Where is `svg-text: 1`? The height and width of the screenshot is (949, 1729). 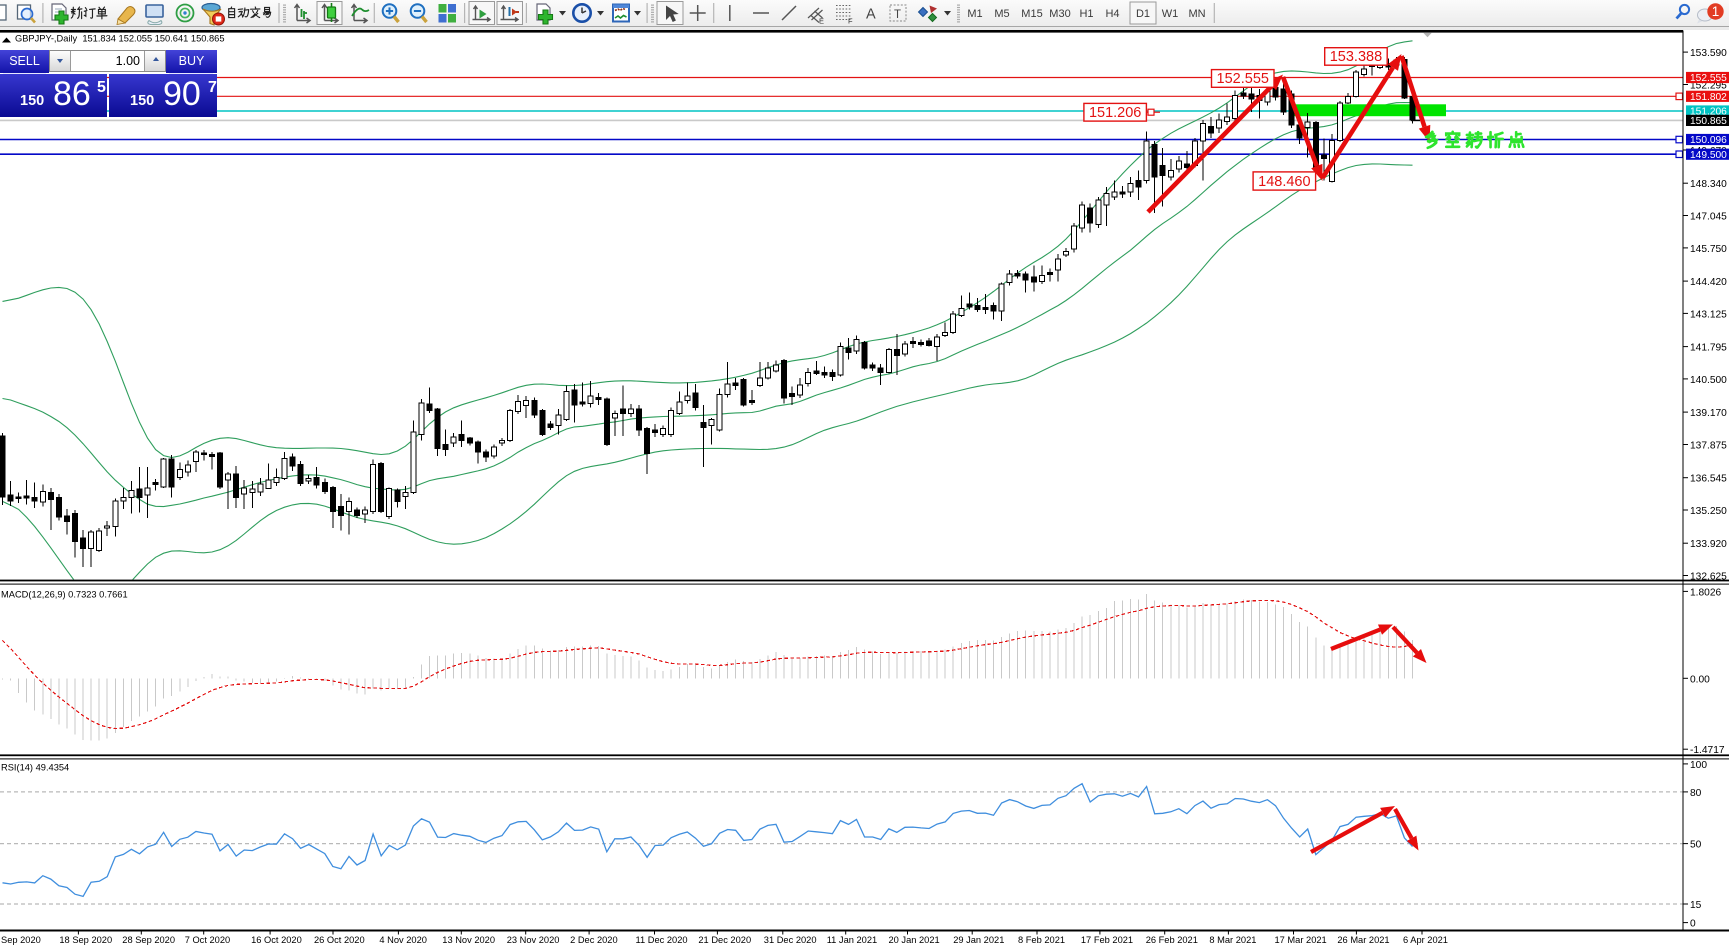
svg-text: 1 is located at coordinates (1716, 11).